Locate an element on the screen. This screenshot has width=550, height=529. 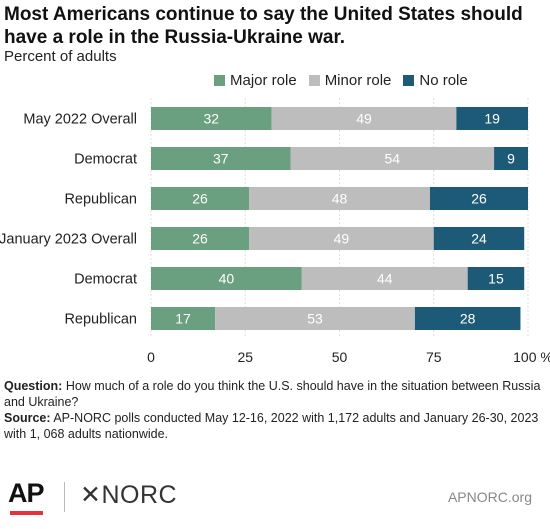
bar-value-label: 24 is located at coordinates (479, 239).